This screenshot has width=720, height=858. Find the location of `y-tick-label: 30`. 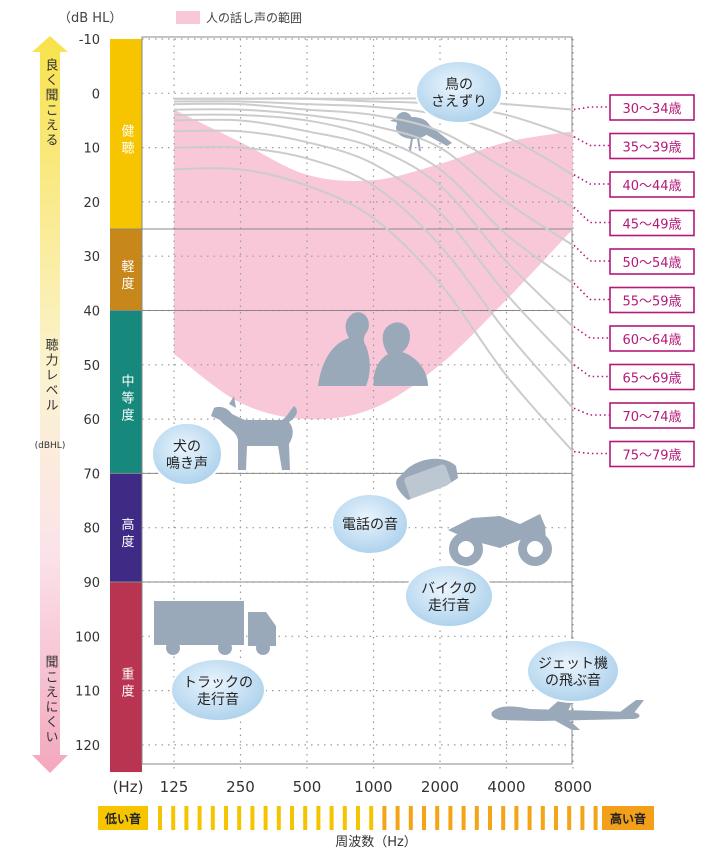

y-tick-label: 30 is located at coordinates (91, 257).